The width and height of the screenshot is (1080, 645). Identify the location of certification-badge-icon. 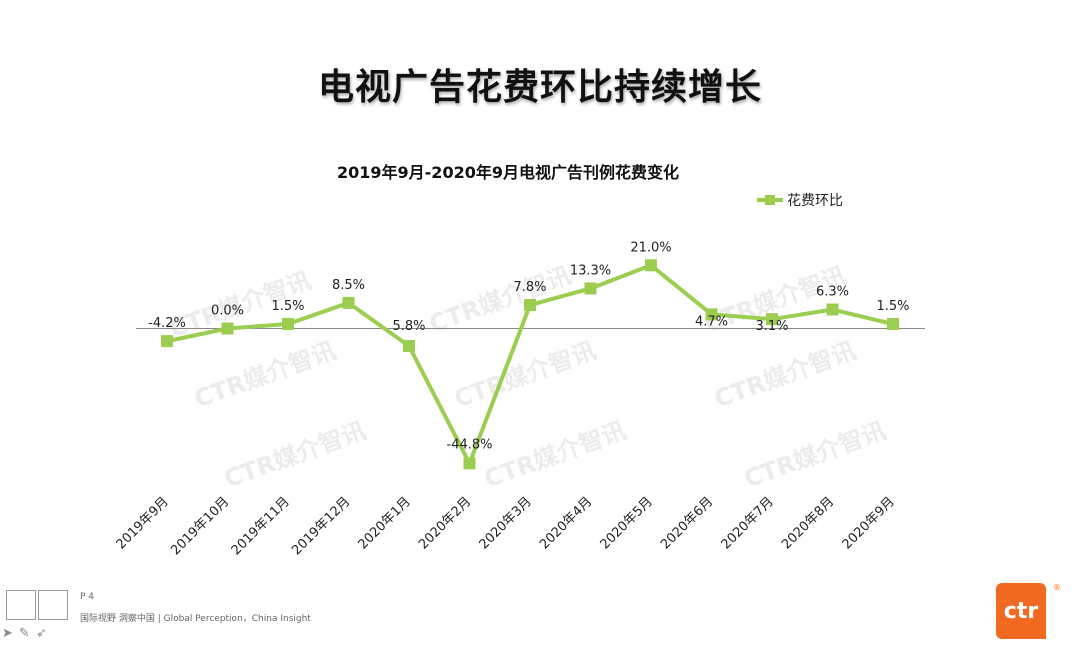
(53, 605).